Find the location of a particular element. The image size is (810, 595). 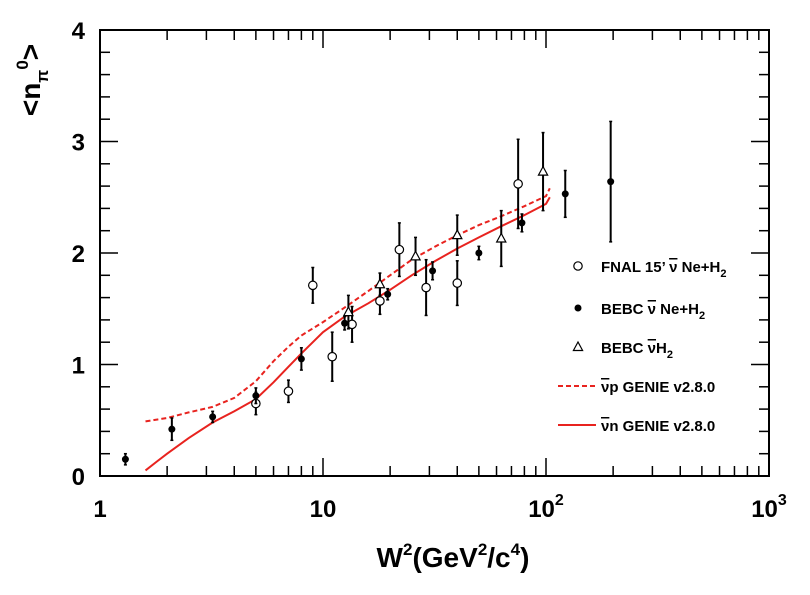

x-axis-title: W2(GeV2/c4) is located at coordinates (453, 556).